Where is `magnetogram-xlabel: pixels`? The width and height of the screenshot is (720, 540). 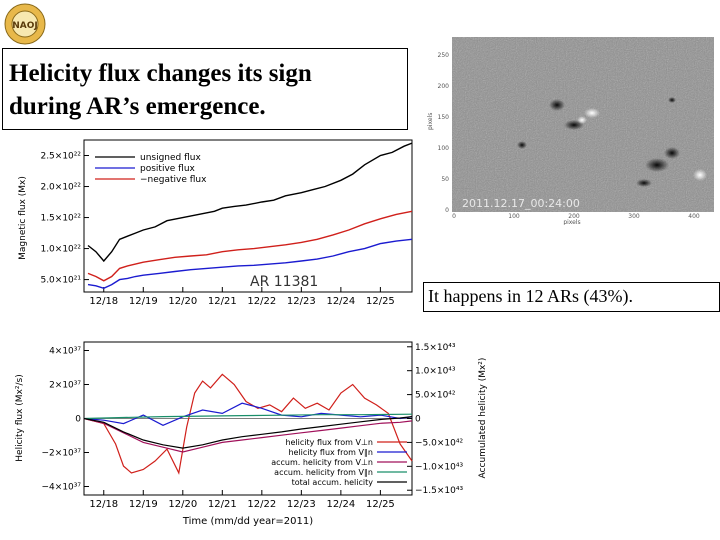
magnetogram-xlabel: pixels is located at coordinates (571, 222).